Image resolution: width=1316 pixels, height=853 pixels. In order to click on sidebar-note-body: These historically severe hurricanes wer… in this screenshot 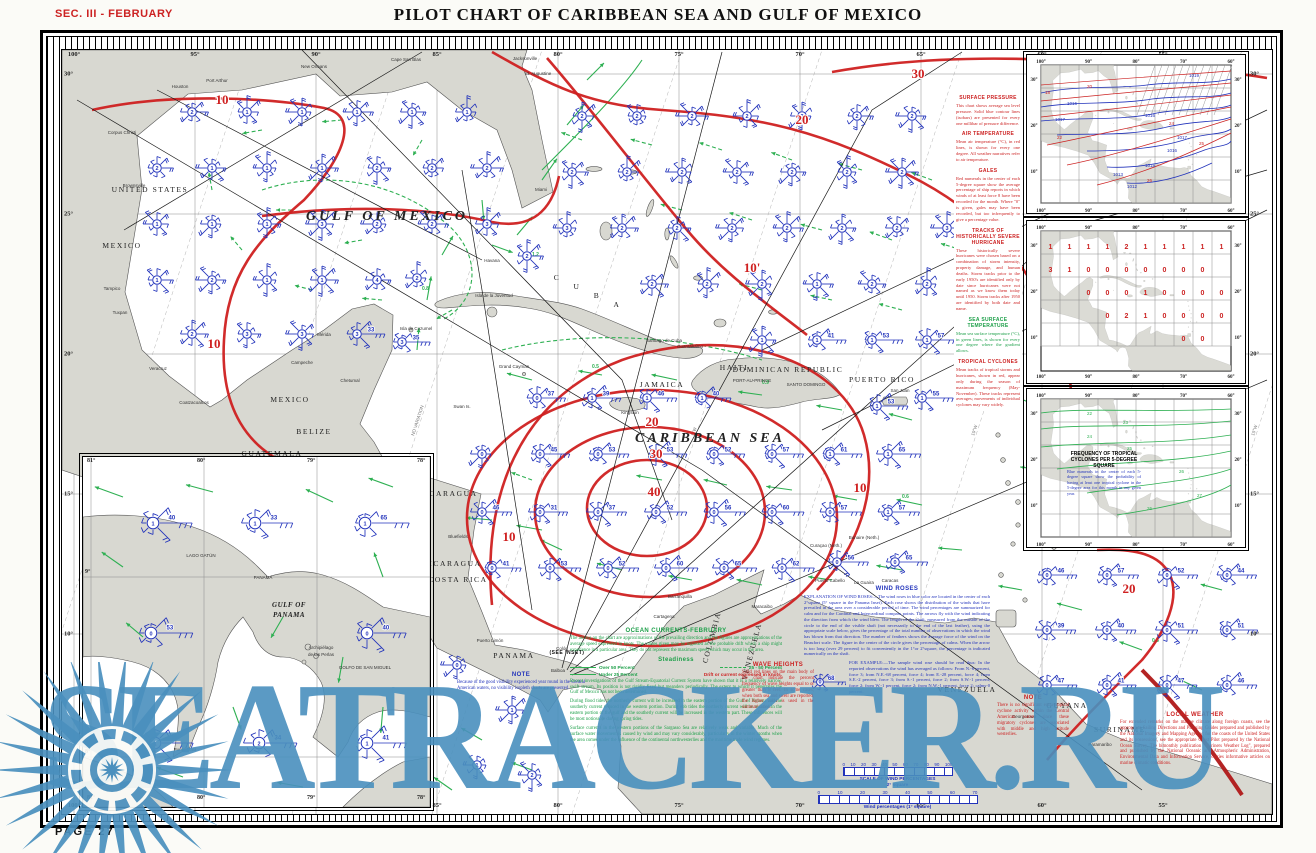, I will do `click(988, 279)`.